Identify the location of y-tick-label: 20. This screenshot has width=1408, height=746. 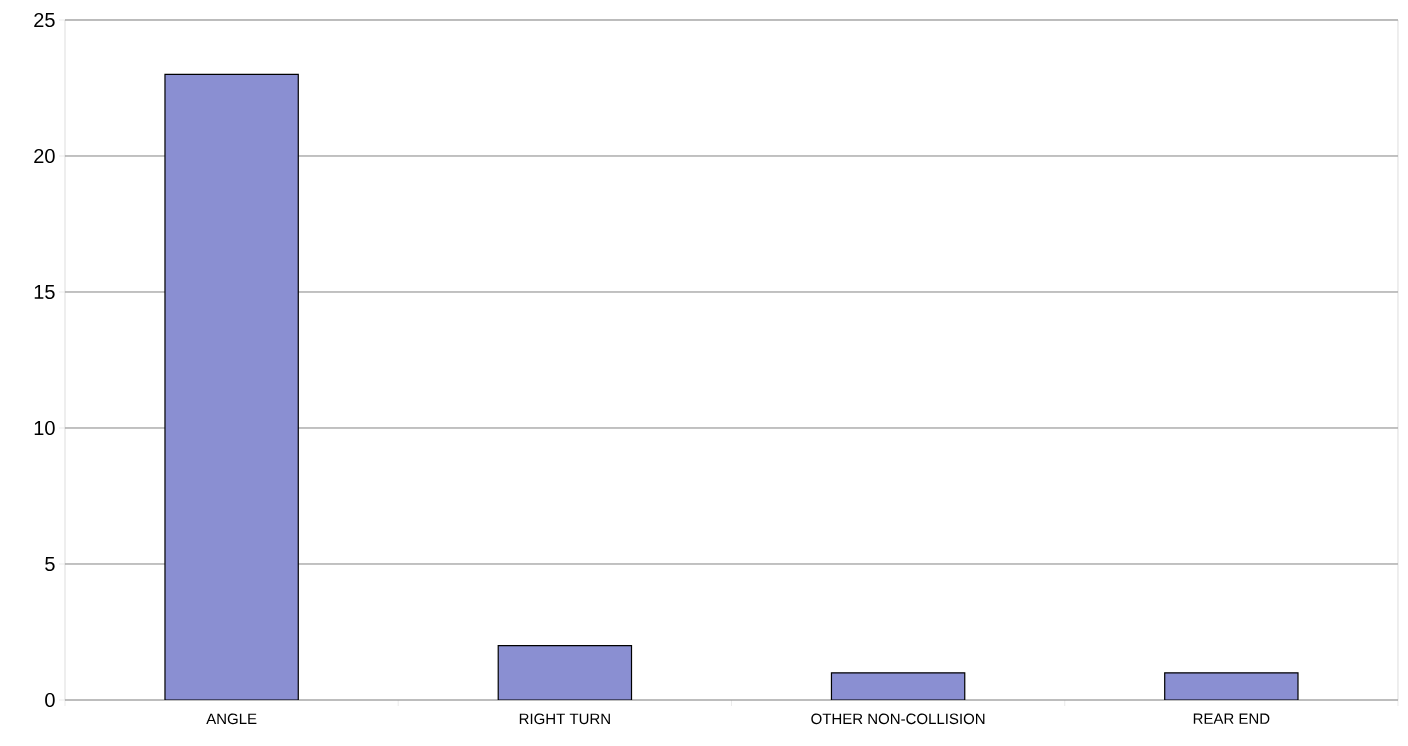
(44, 156).